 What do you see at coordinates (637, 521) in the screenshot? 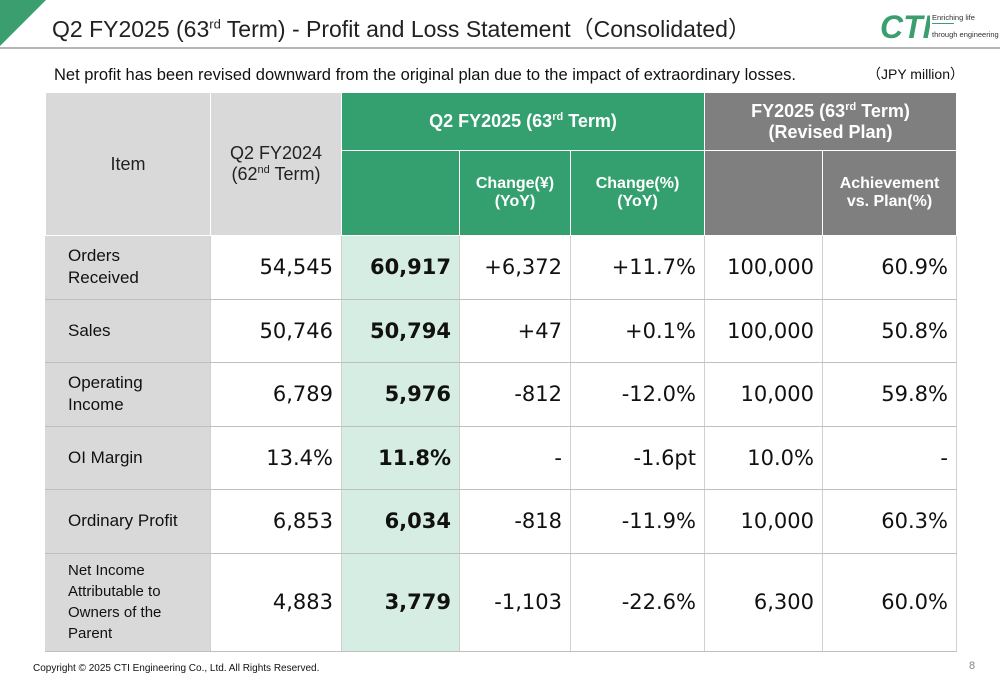
I see `cell-change-pct: -11.9%` at bounding box center [637, 521].